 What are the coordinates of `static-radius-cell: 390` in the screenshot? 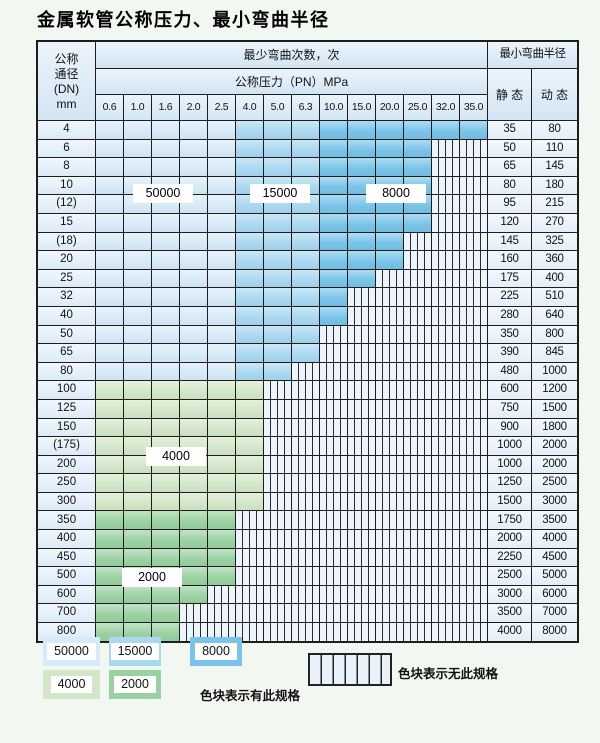 It's located at (509, 353).